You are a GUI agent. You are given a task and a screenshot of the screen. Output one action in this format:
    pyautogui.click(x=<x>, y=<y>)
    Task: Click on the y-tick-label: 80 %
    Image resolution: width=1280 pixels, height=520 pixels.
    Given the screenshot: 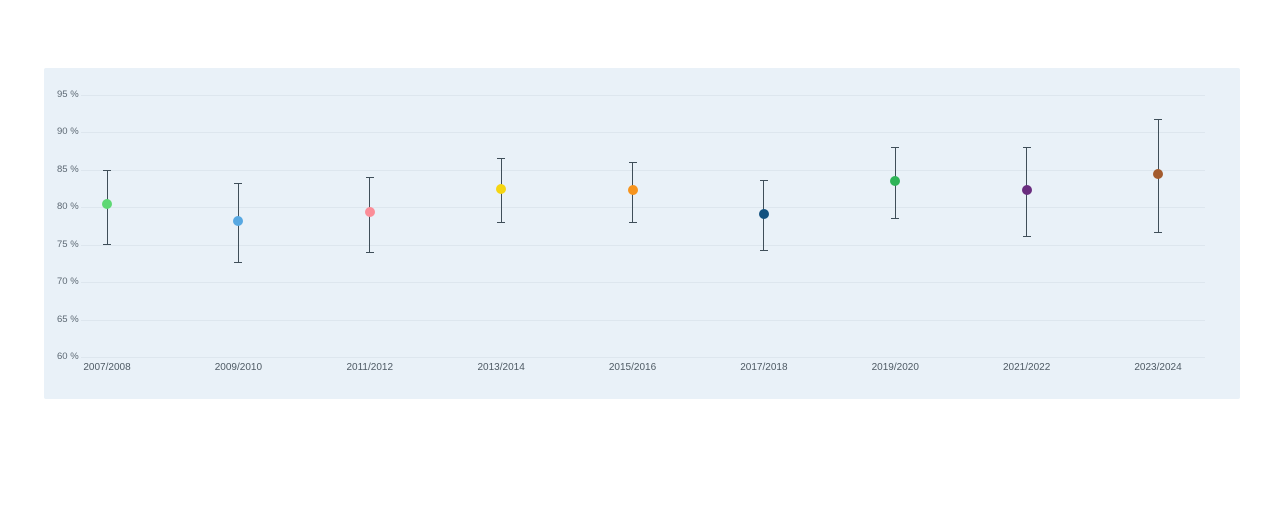 What is the action you would take?
    pyautogui.click(x=68, y=207)
    